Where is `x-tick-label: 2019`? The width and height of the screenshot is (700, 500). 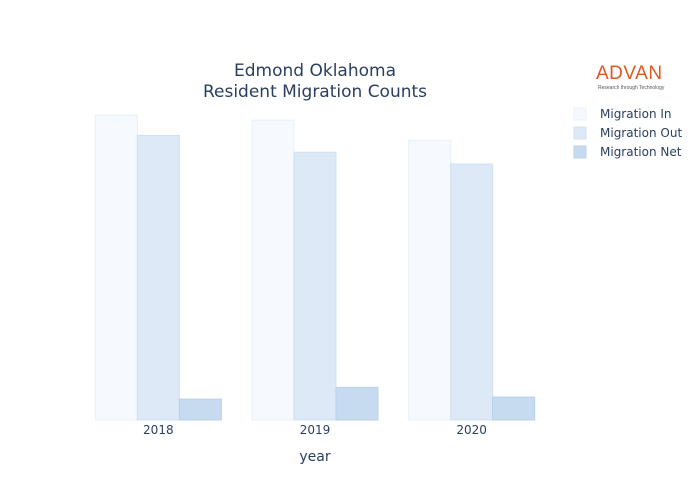 x-tick-label: 2019 is located at coordinates (315, 430).